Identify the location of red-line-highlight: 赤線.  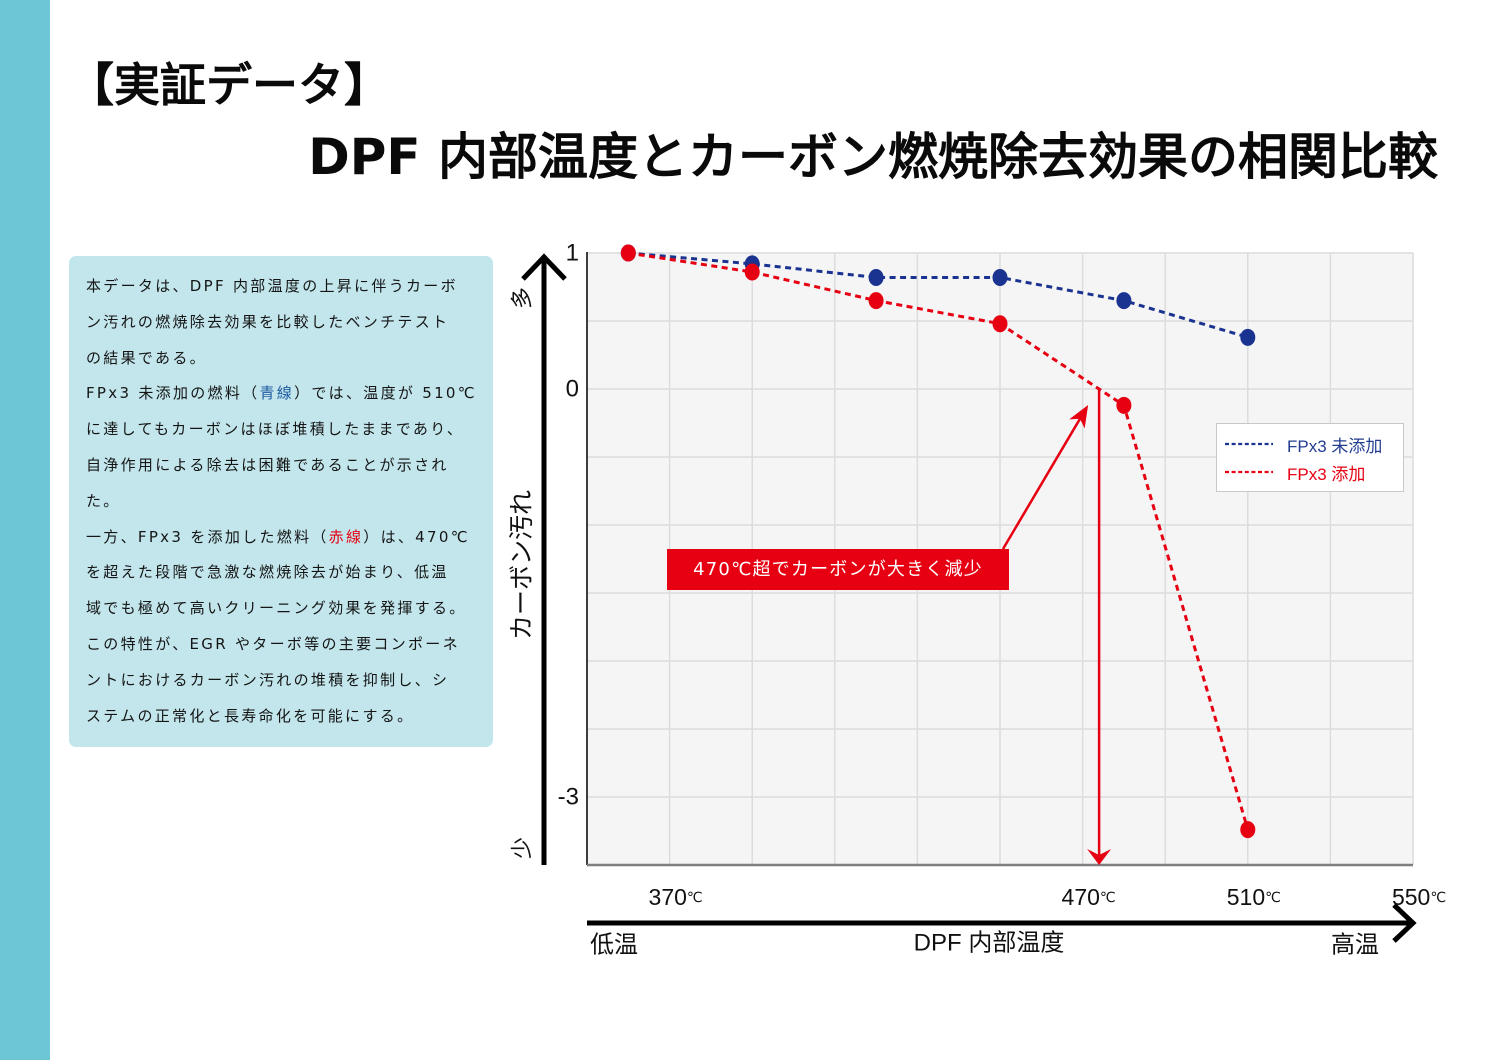
(346, 536).